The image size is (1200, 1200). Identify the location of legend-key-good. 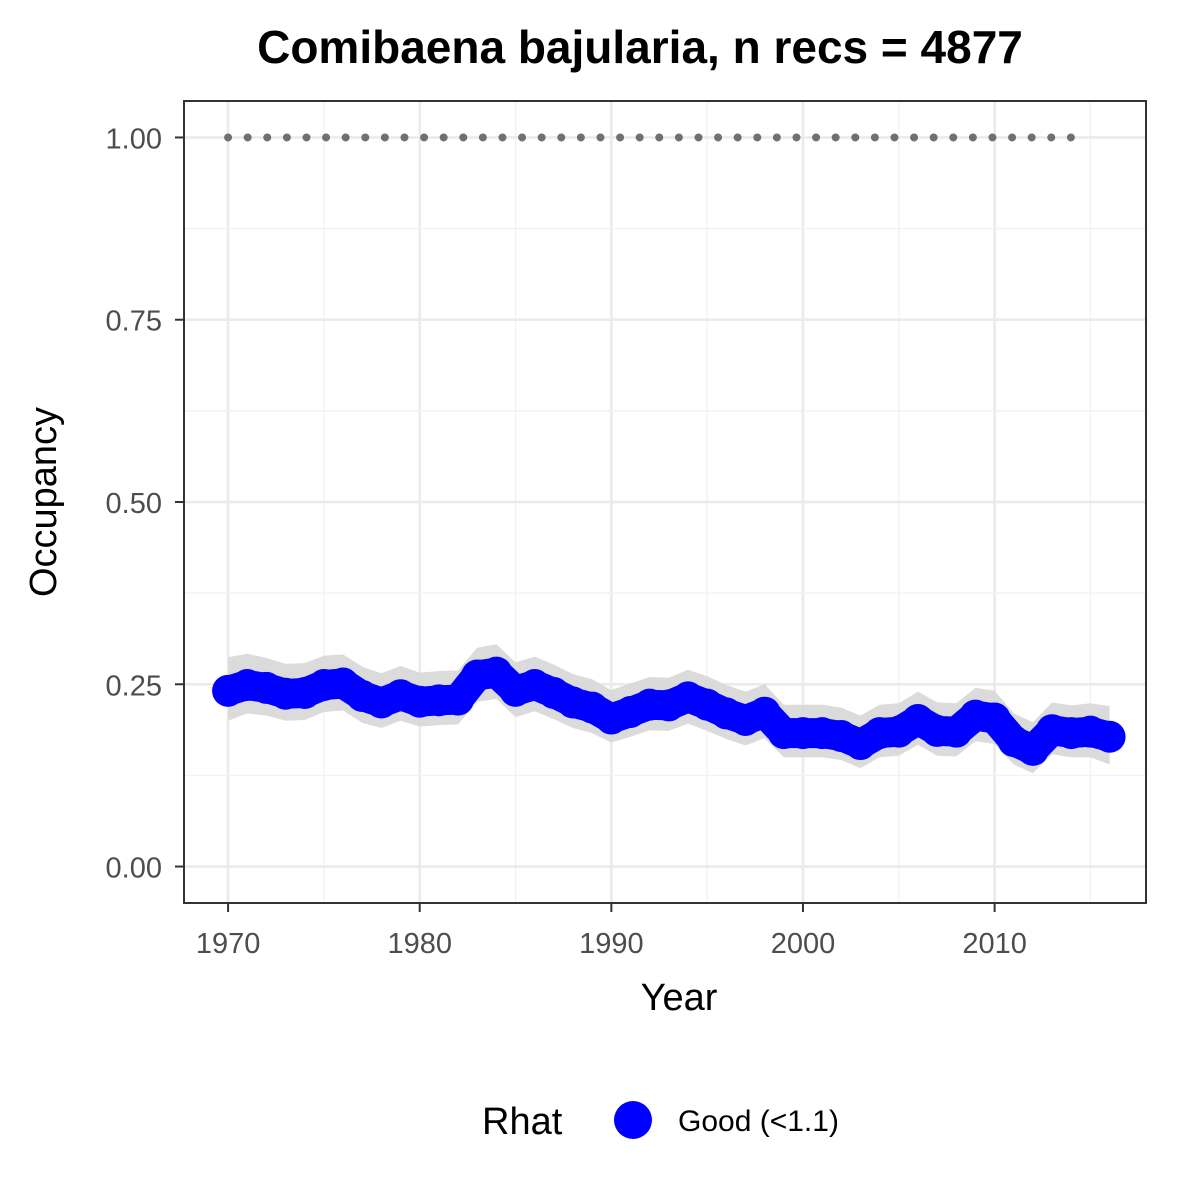
(633, 1120).